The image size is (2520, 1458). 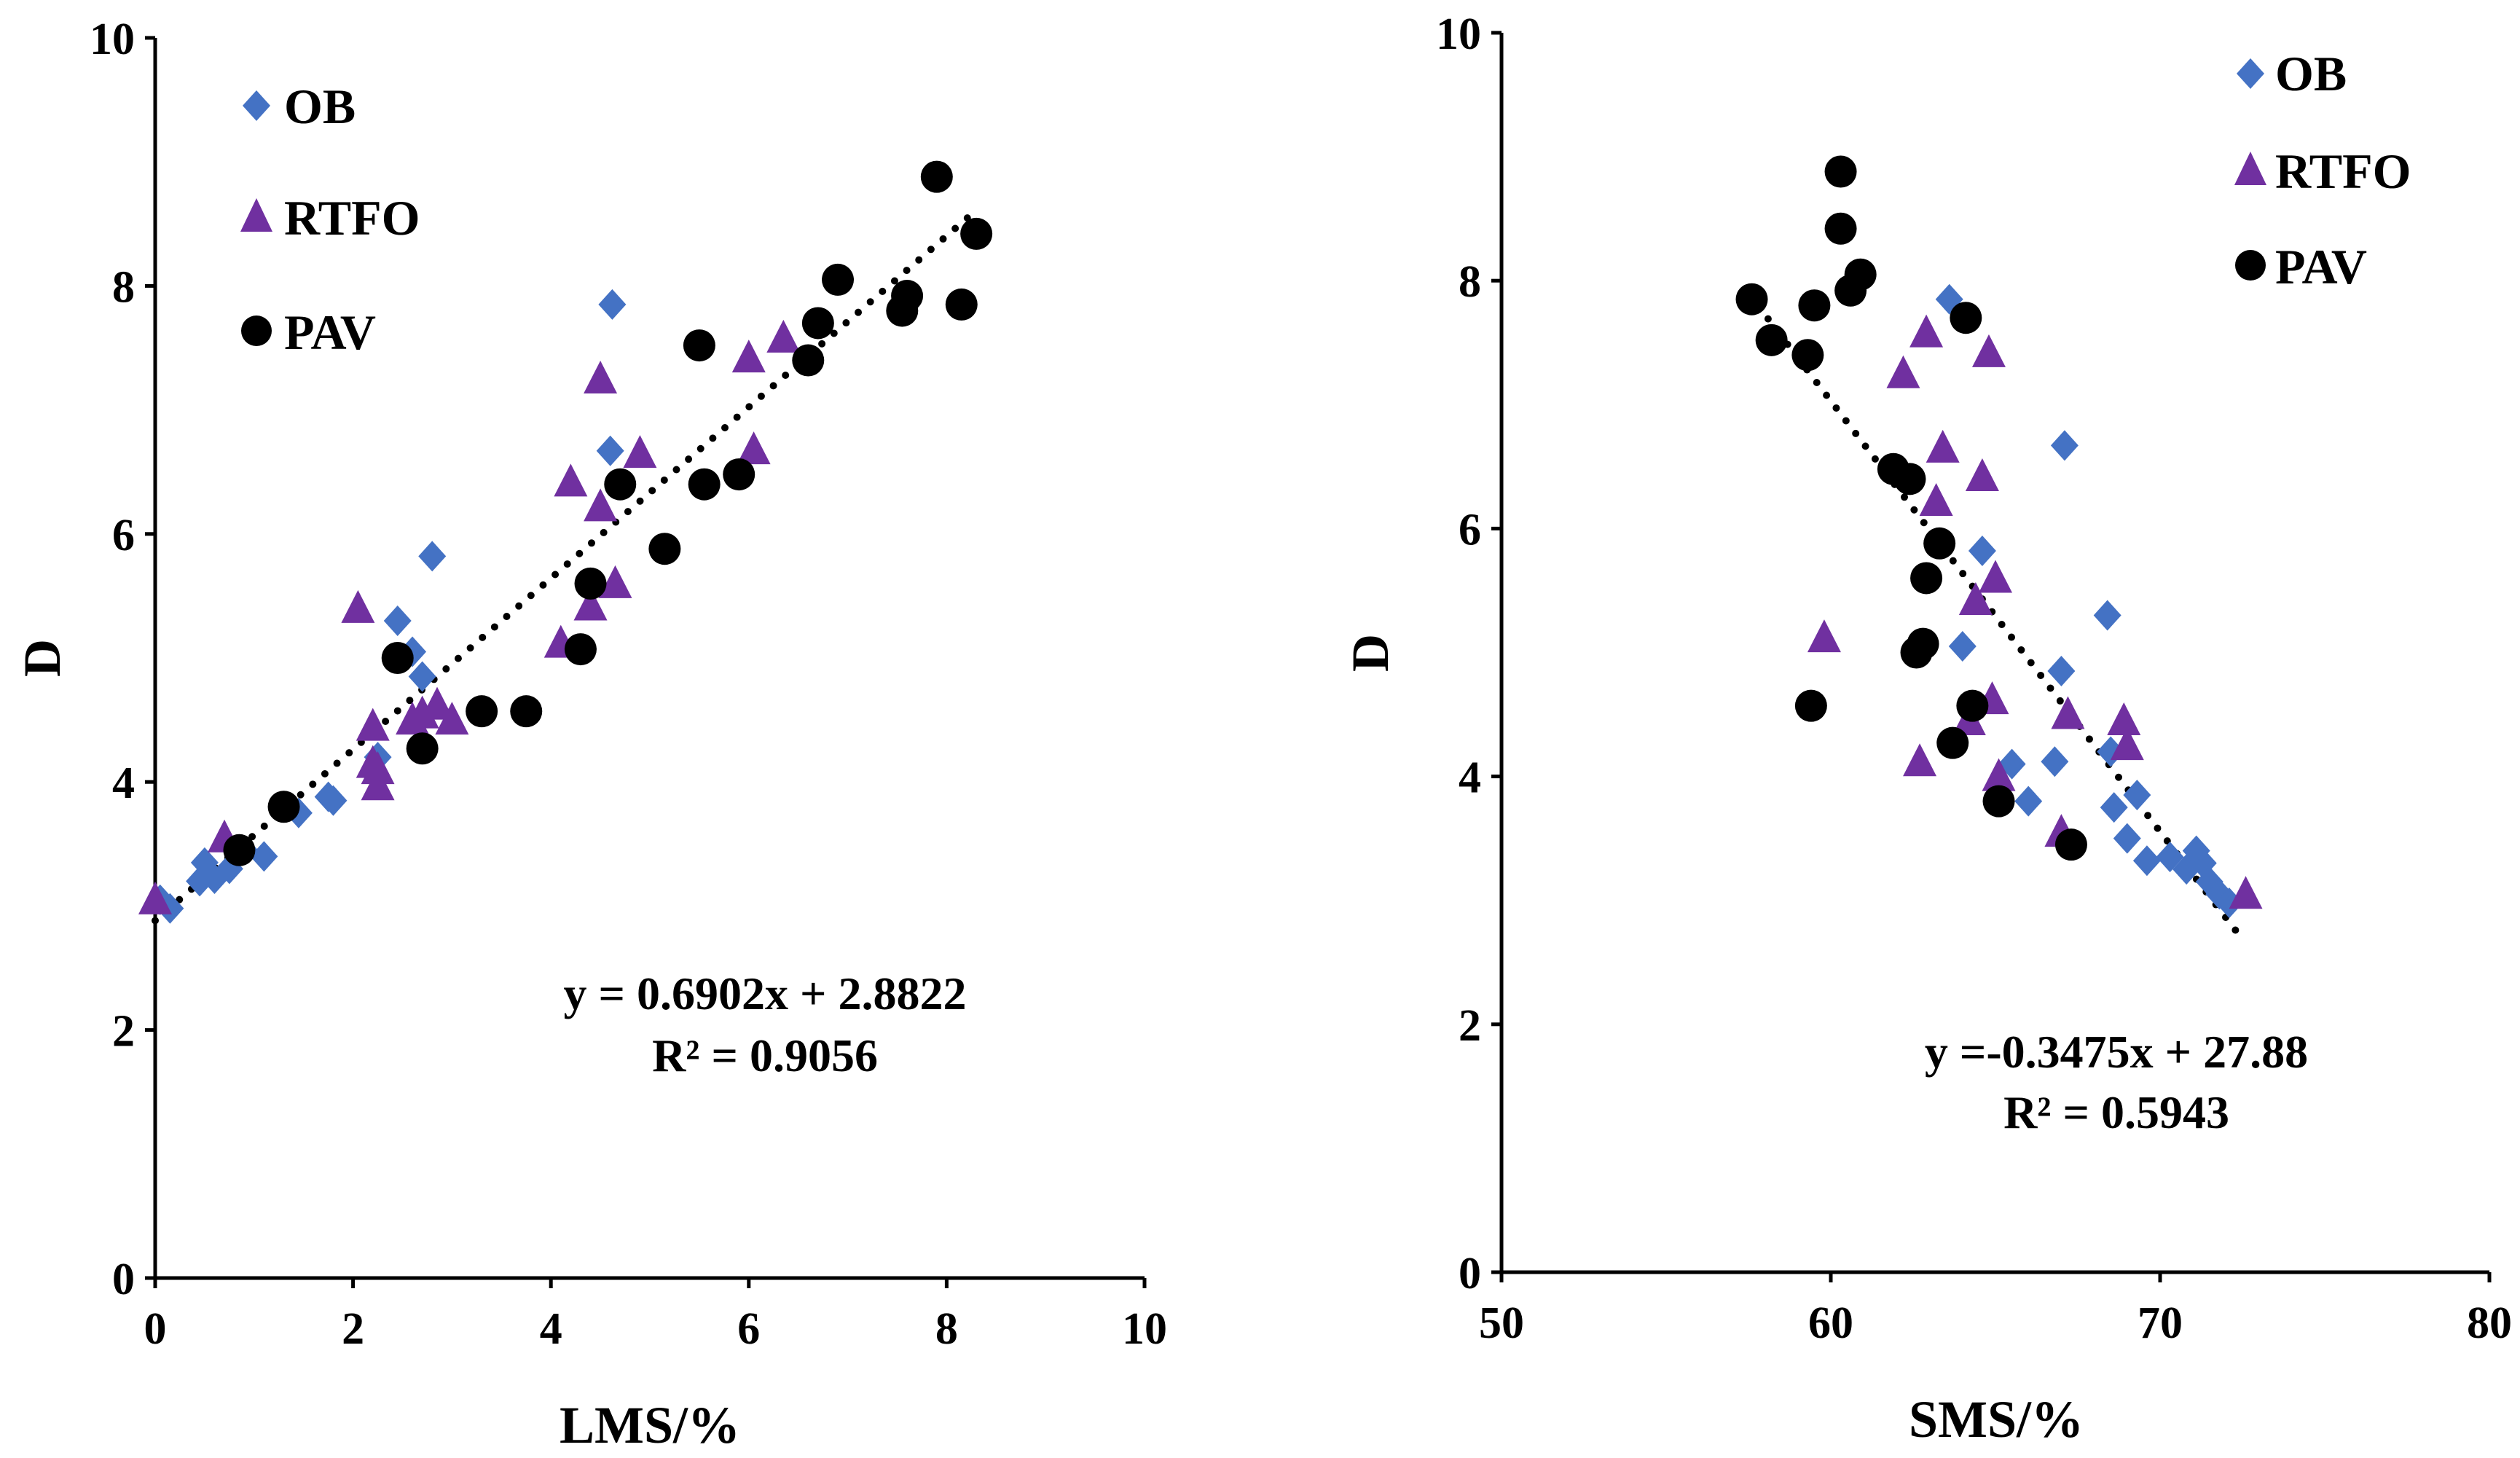 I want to click on x-tick-label: 80, so click(x=2489, y=1323).